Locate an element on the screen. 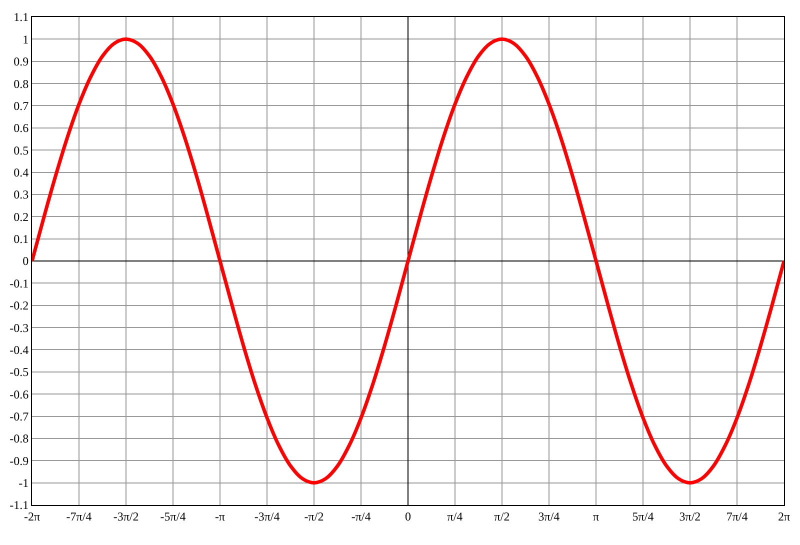 This screenshot has height=545, width=800. x-tick-label: 3π/2 is located at coordinates (690, 516).